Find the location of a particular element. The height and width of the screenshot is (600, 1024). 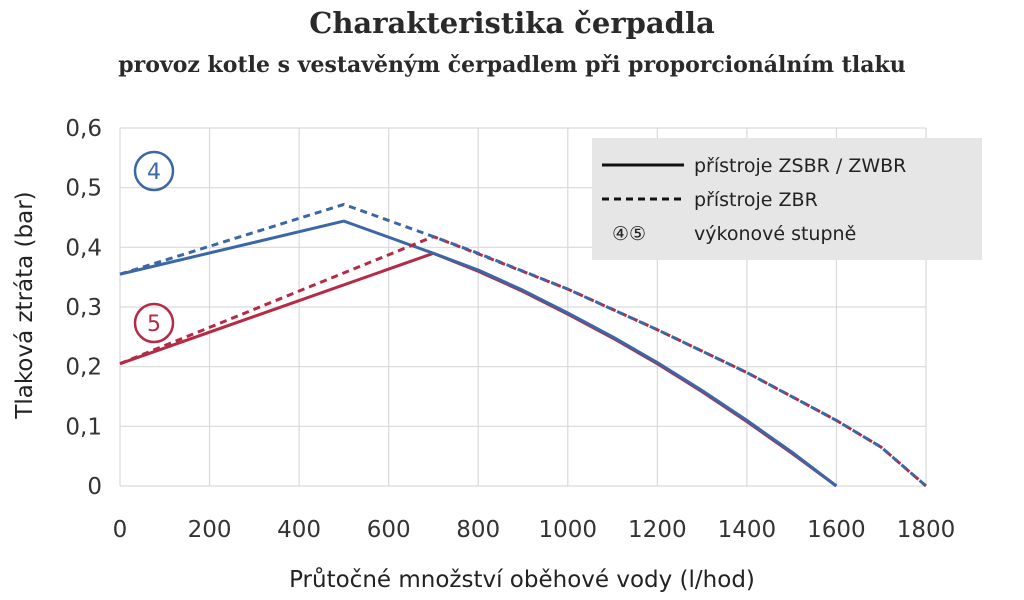

y-tick-label: 0,3 is located at coordinates (83, 308).